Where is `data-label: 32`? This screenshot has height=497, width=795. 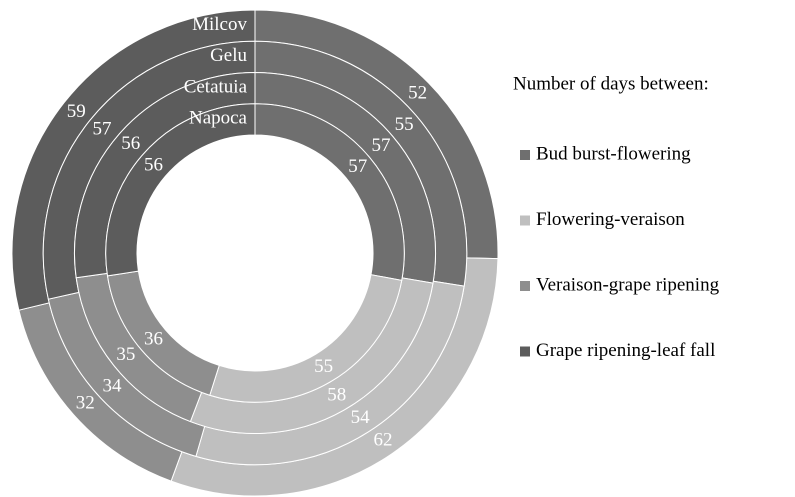
data-label: 32 is located at coordinates (85, 403).